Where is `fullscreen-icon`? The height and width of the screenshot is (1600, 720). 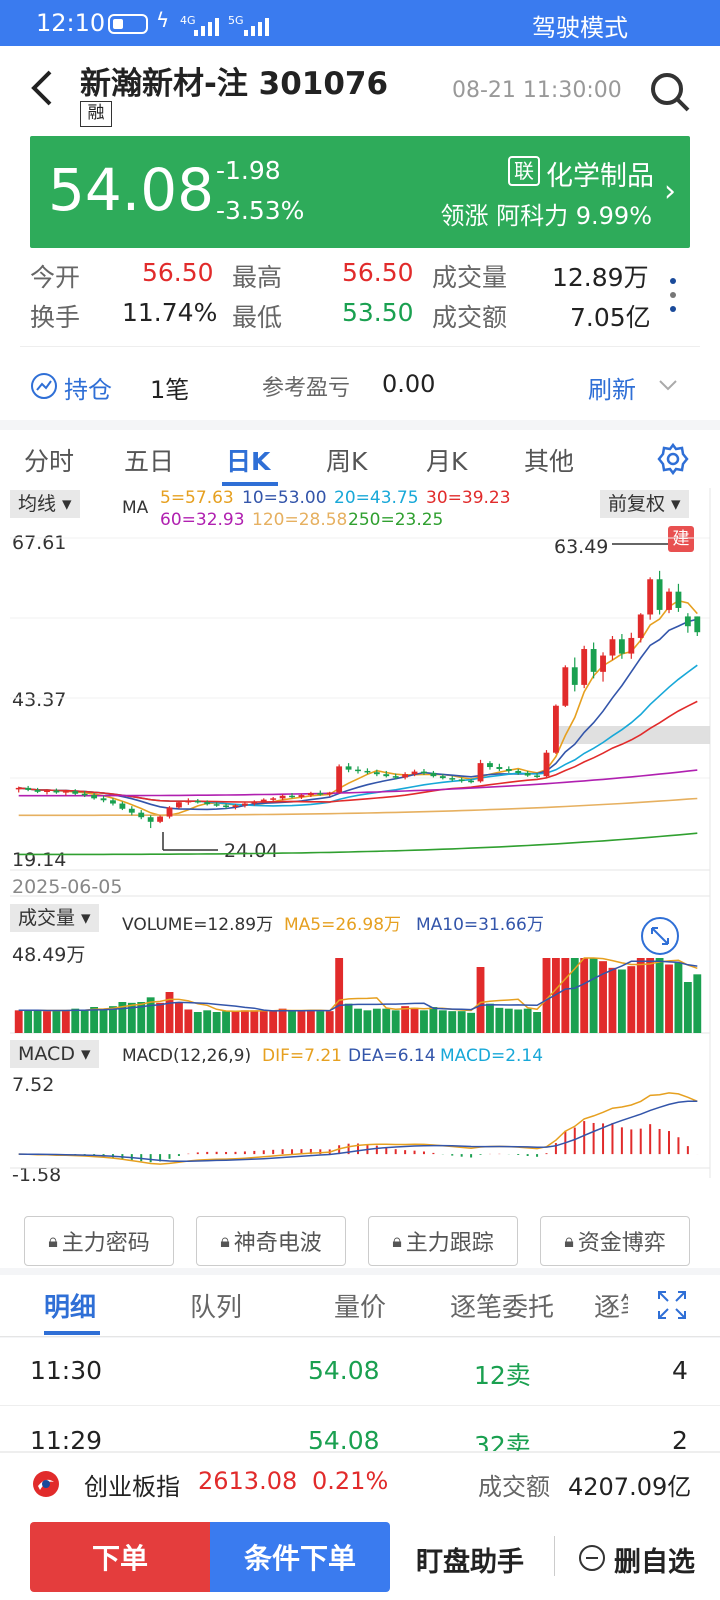
fullscreen-icon is located at coordinates (672, 1305).